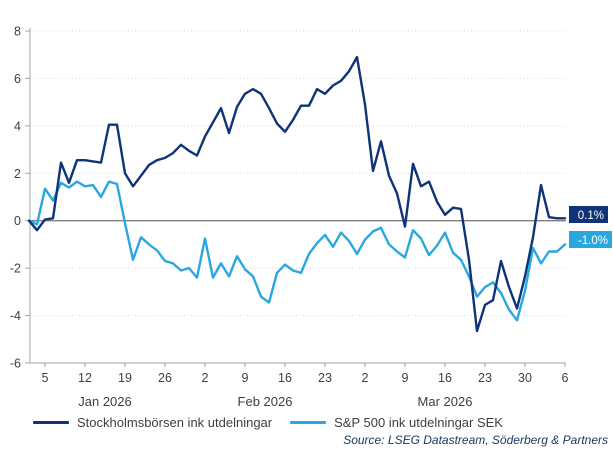  Describe the element at coordinates (15, 364) in the screenshot. I see `y-tick-label: -6` at that location.